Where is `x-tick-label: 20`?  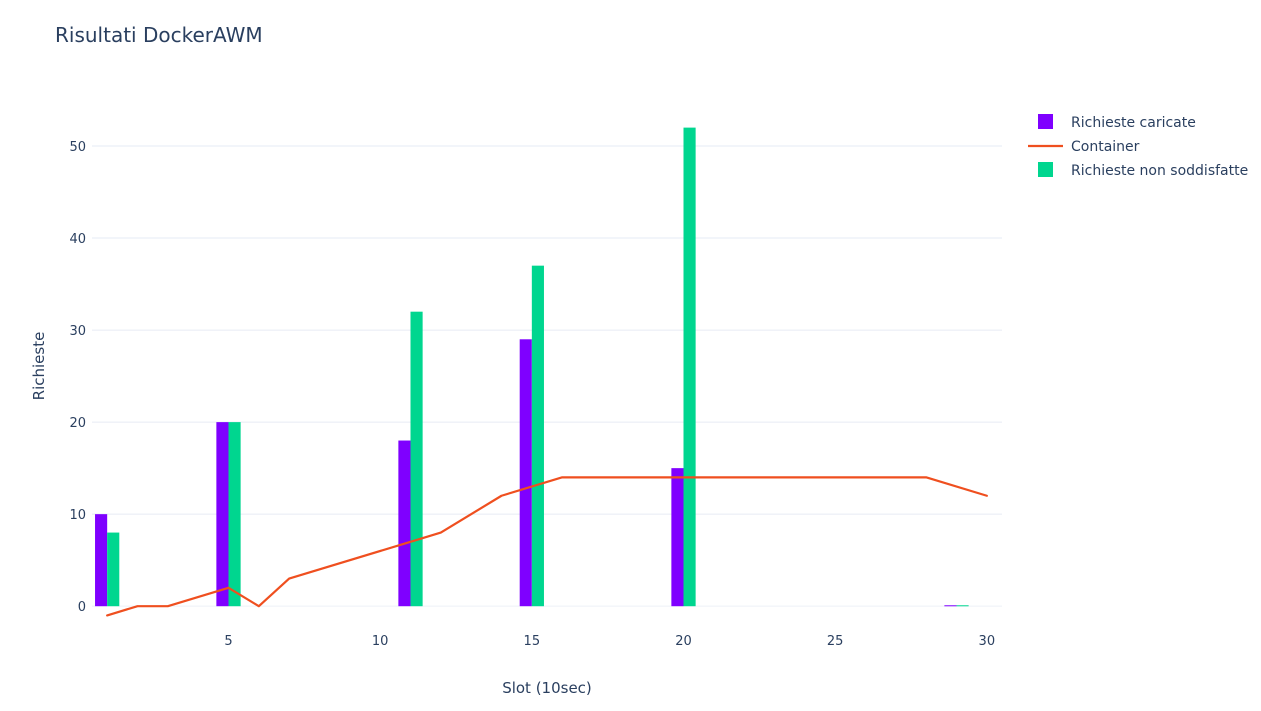 x-tick-label: 20 is located at coordinates (683, 641).